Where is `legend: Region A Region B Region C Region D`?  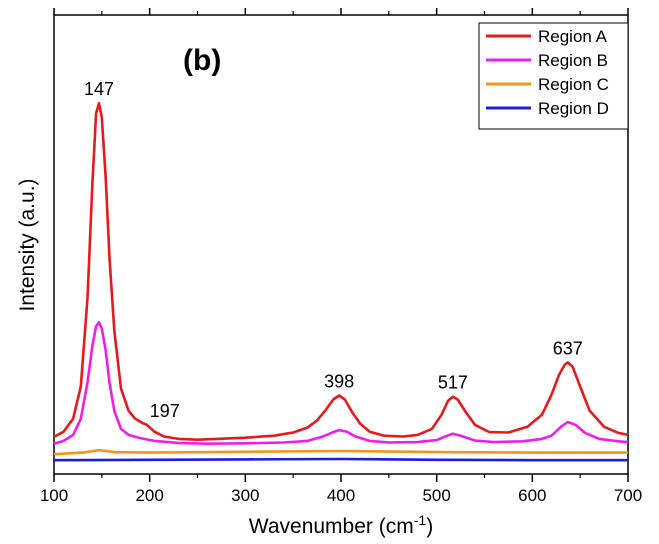 legend: Region A Region B Region C Region D is located at coordinates (553, 76).